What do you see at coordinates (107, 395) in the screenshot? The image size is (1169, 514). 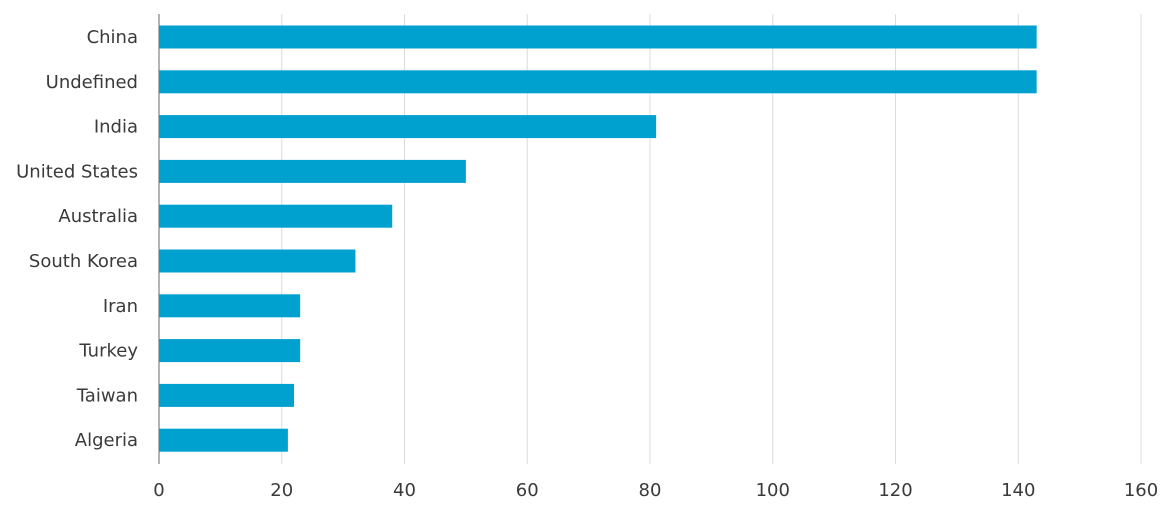 I see `category-label: Taiwan` at bounding box center [107, 395].